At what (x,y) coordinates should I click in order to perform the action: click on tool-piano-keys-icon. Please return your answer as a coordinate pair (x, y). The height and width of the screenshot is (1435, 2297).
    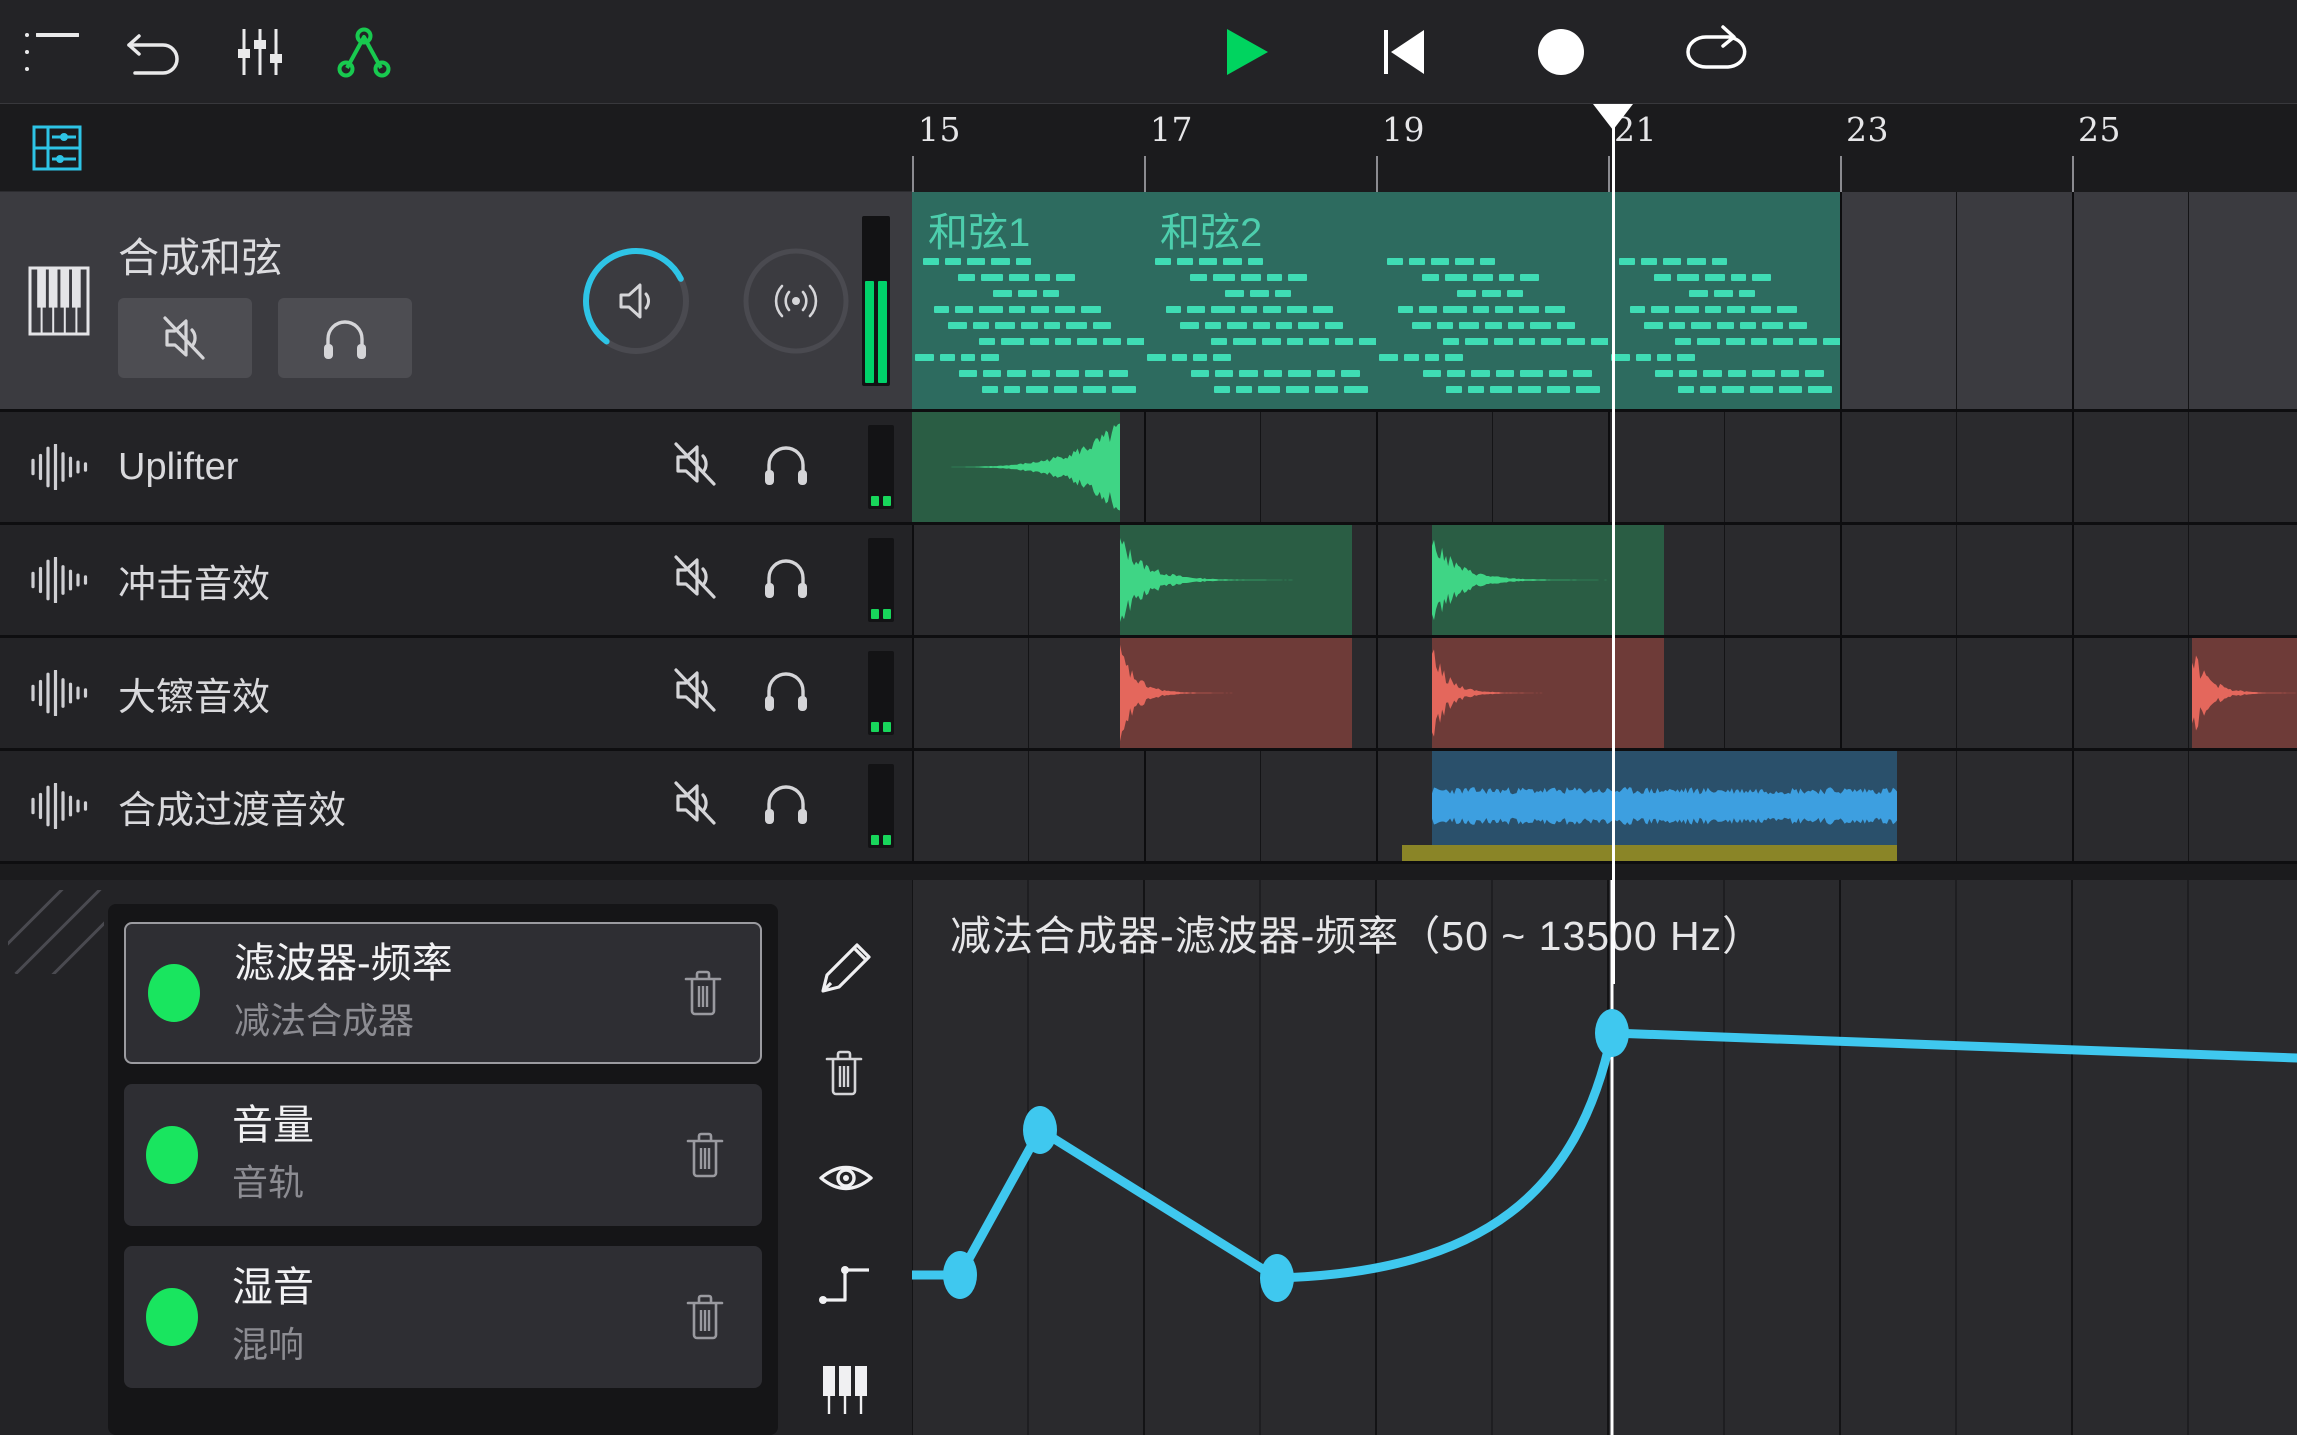
    Looking at the image, I should click on (846, 1391).